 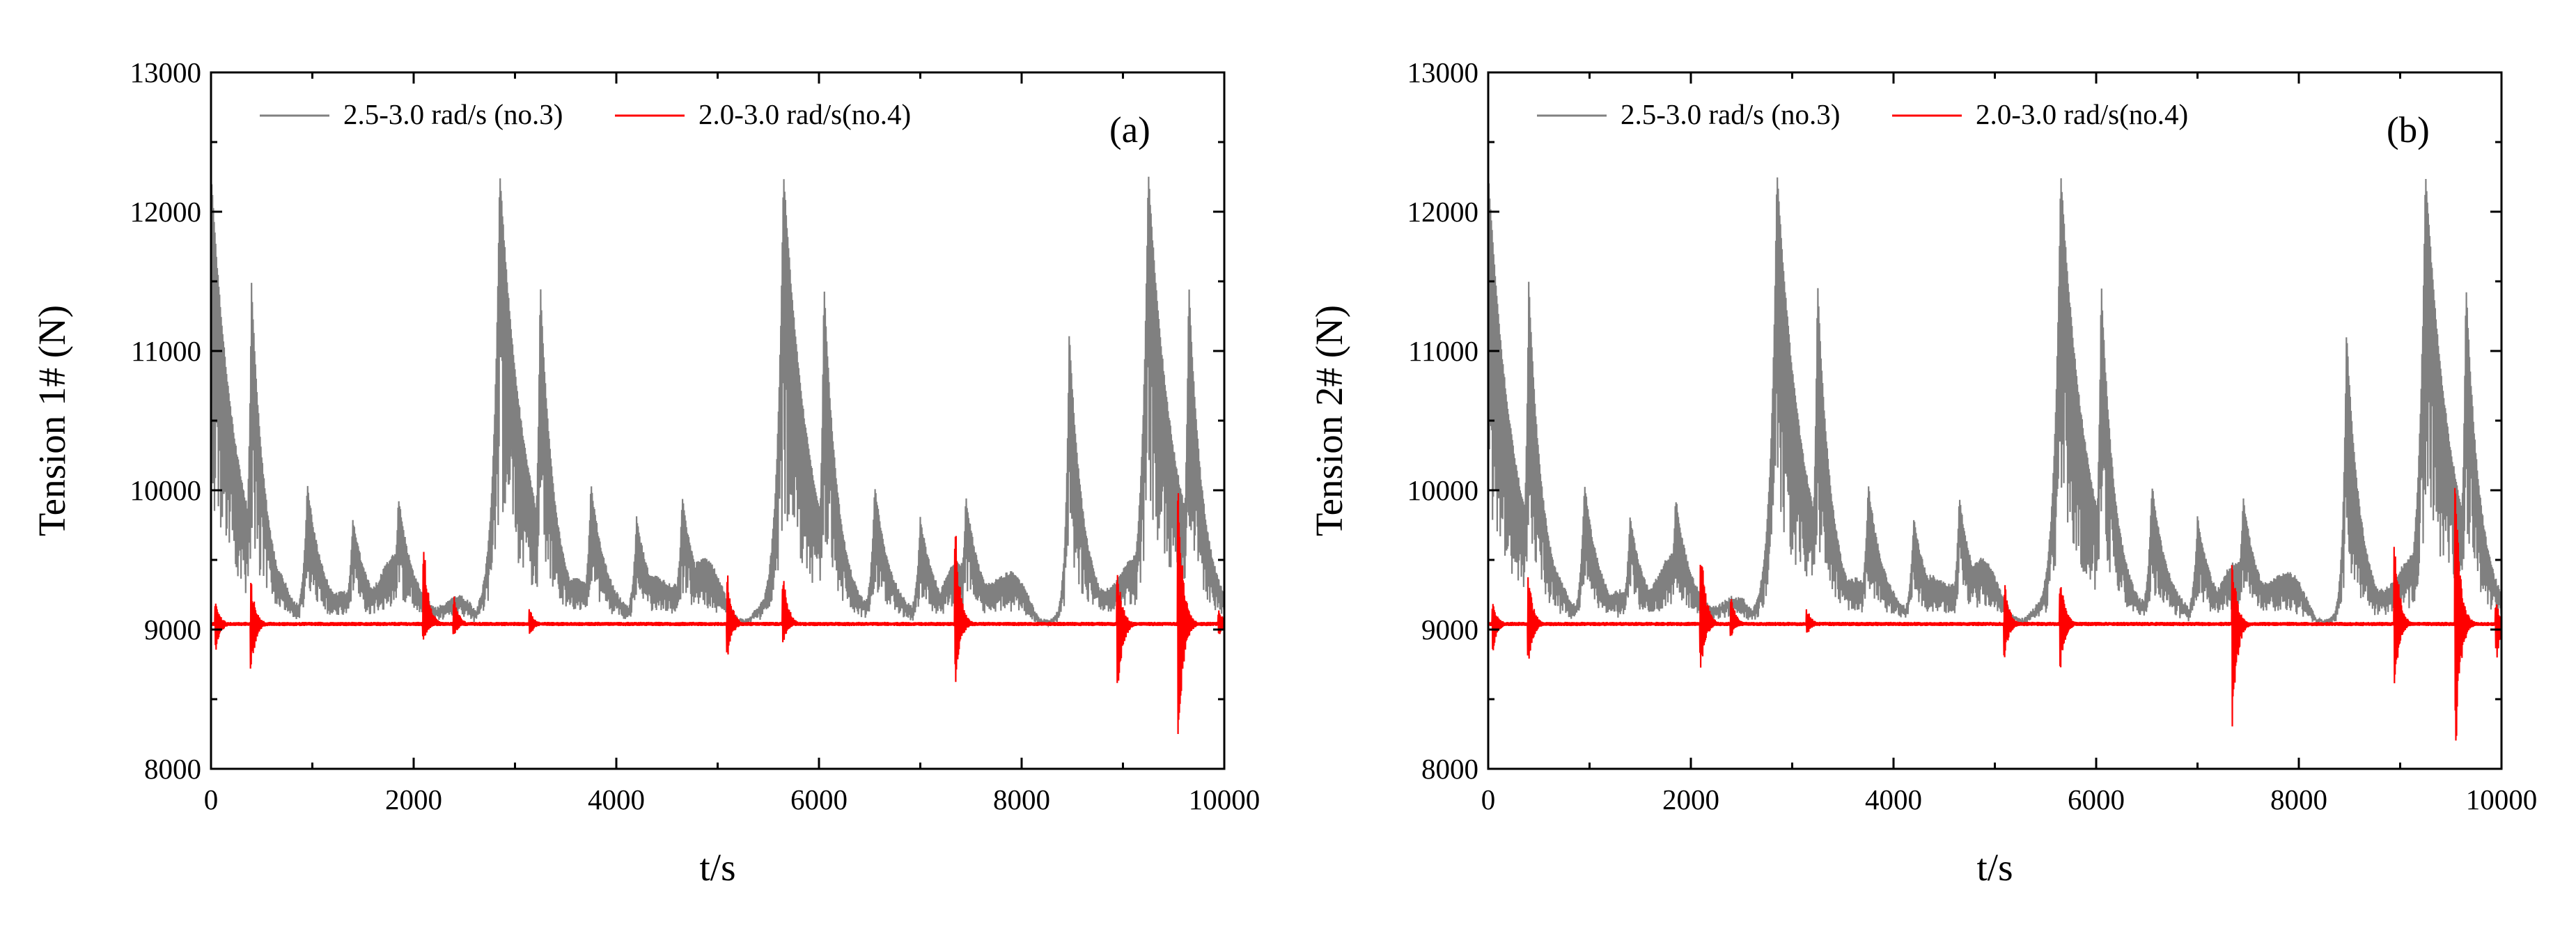 I want to click on y-axis-title: Tension 2# (N), so click(x=1329, y=420).